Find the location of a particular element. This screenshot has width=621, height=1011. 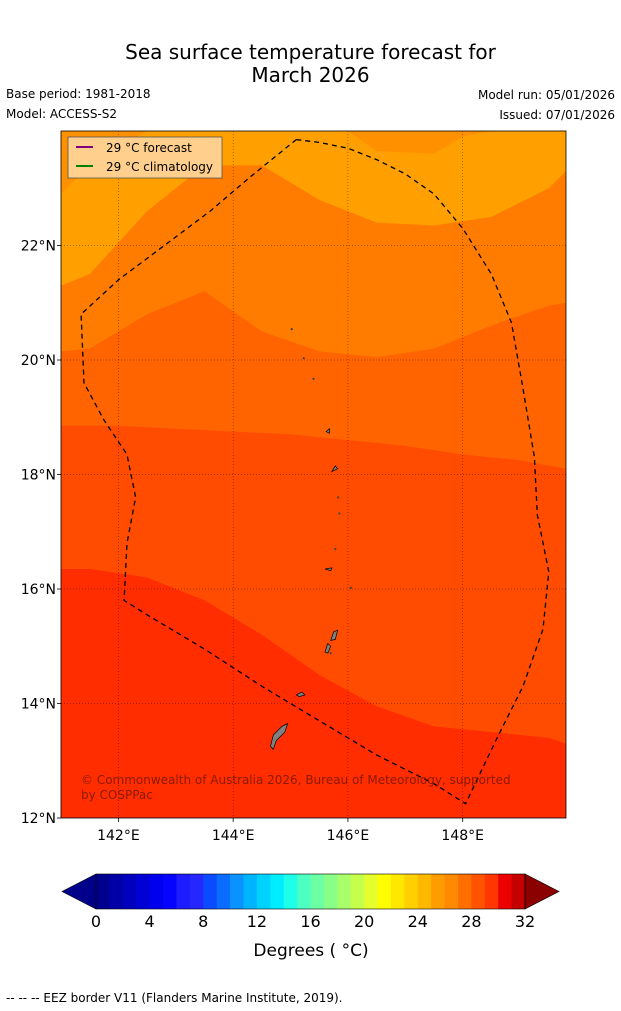

chart-title-line1: Sea surface temperature forecast for is located at coordinates (310, 52).